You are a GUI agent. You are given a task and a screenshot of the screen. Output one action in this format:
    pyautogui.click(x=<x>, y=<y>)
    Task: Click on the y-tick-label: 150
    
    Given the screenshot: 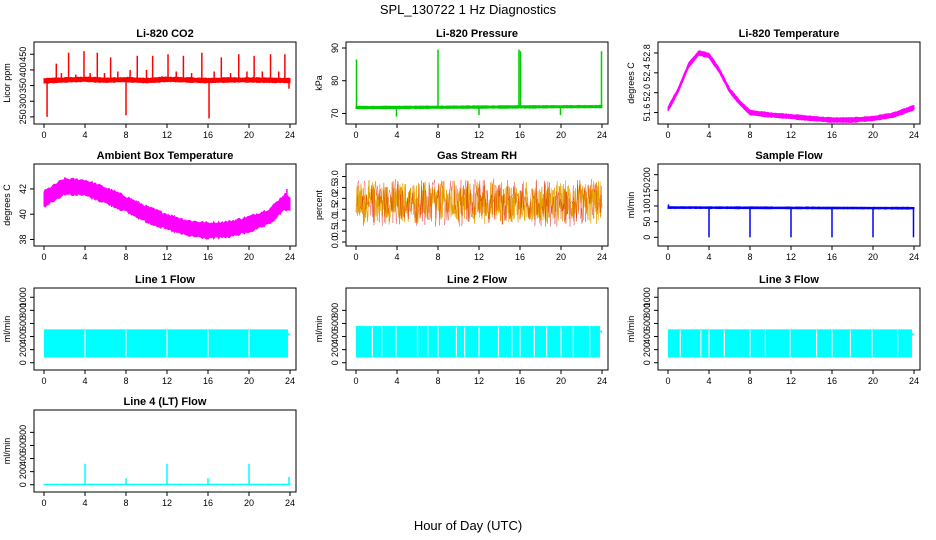 What is the action you would take?
    pyautogui.click(x=647, y=190)
    